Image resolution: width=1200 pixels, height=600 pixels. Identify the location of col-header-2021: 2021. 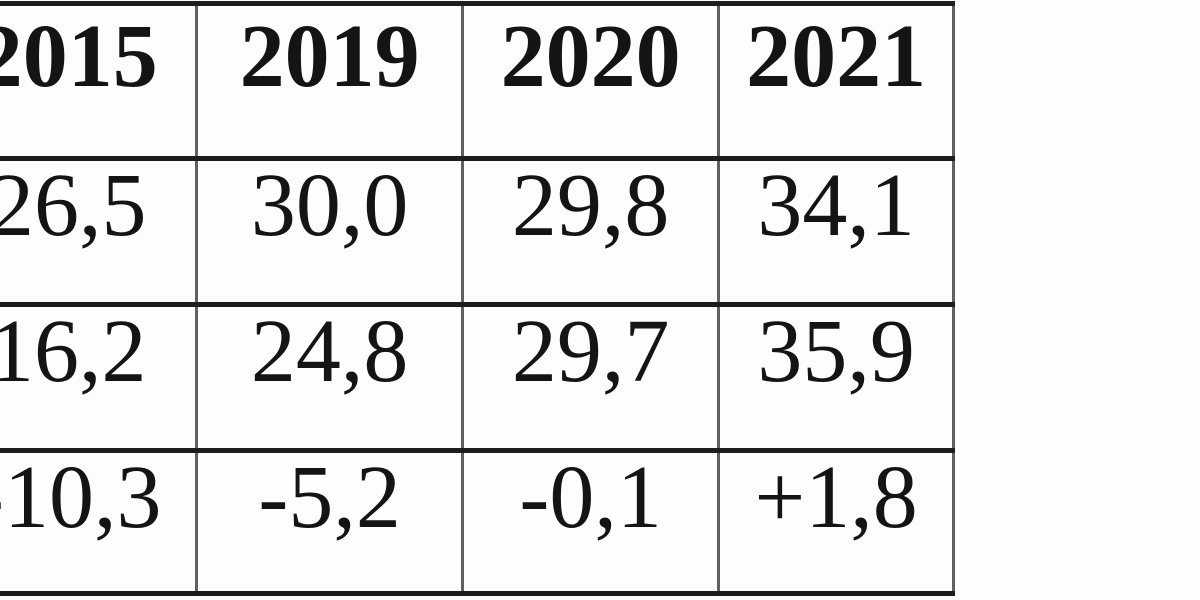
(836, 81).